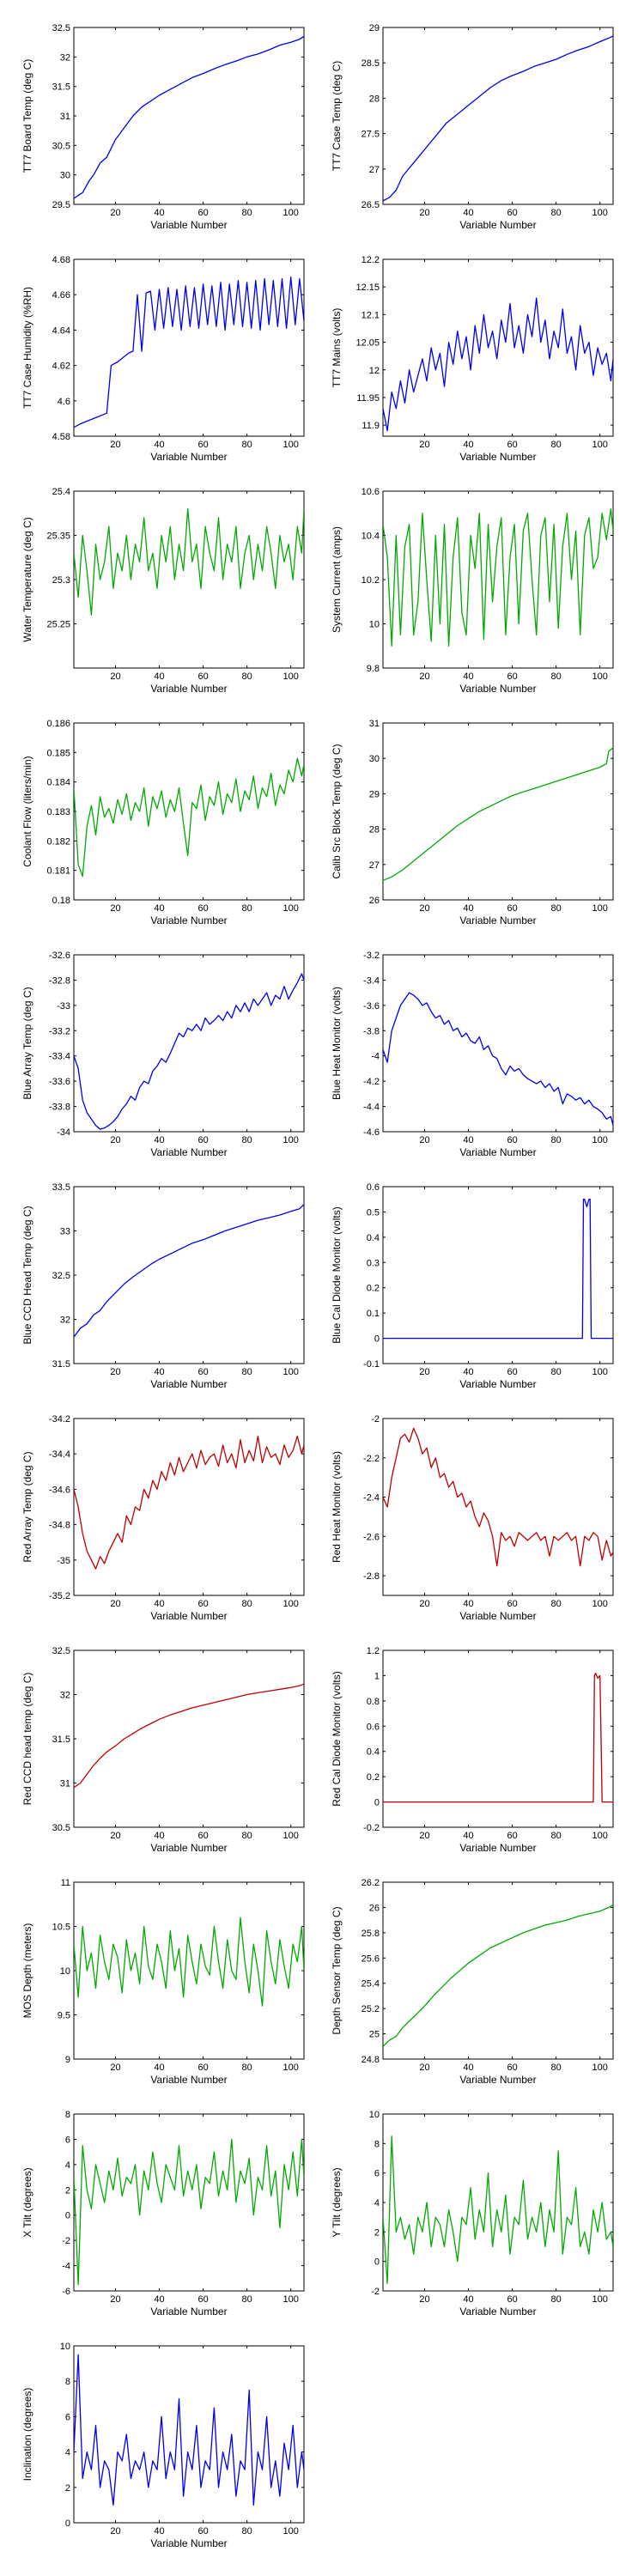  I want to click on y-tick-label: 0.1, so click(374, 1314).